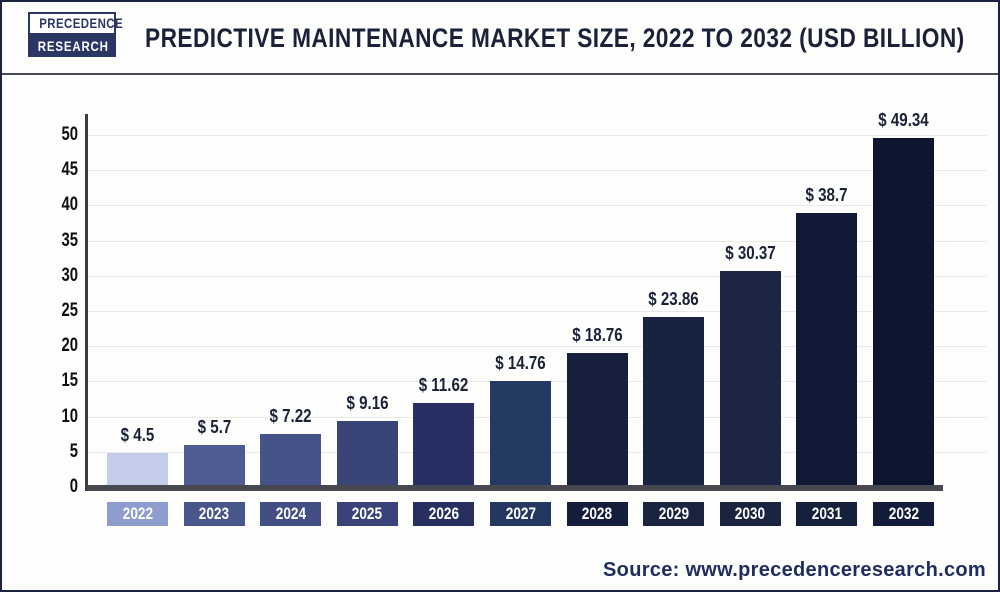  What do you see at coordinates (520, 363) in the screenshot?
I see `bar-value-label-2027: $ 14.76` at bounding box center [520, 363].